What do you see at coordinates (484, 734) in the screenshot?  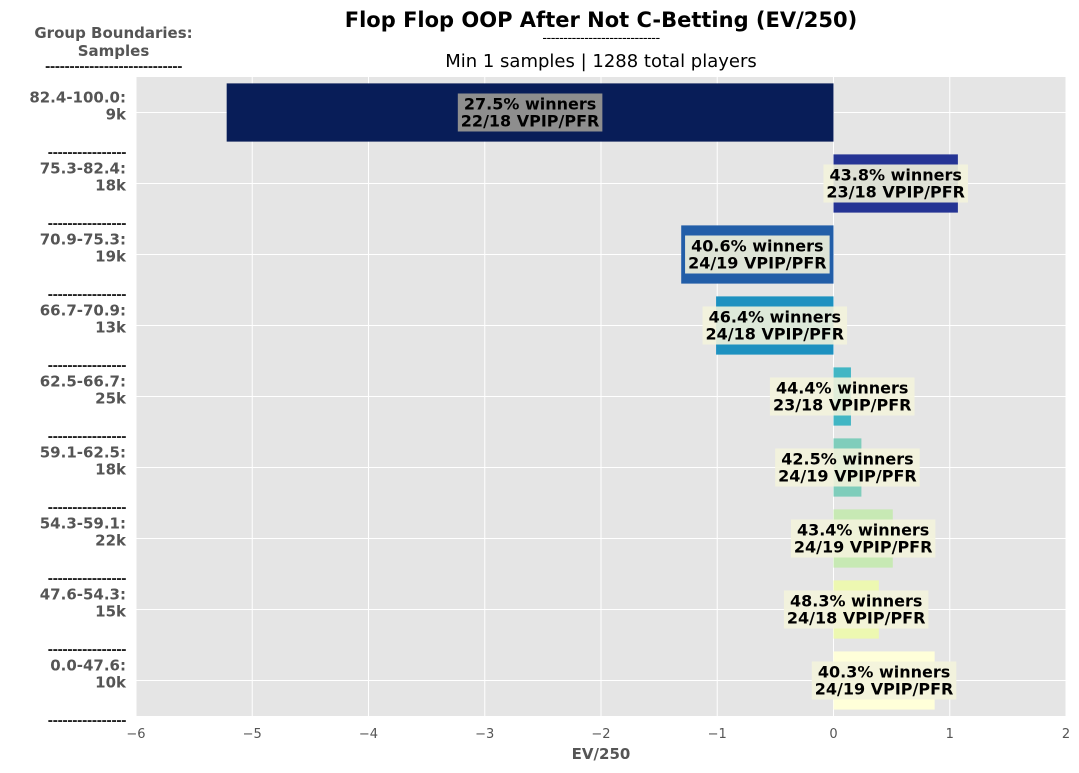 I see `x-tick-label: −3` at bounding box center [484, 734].